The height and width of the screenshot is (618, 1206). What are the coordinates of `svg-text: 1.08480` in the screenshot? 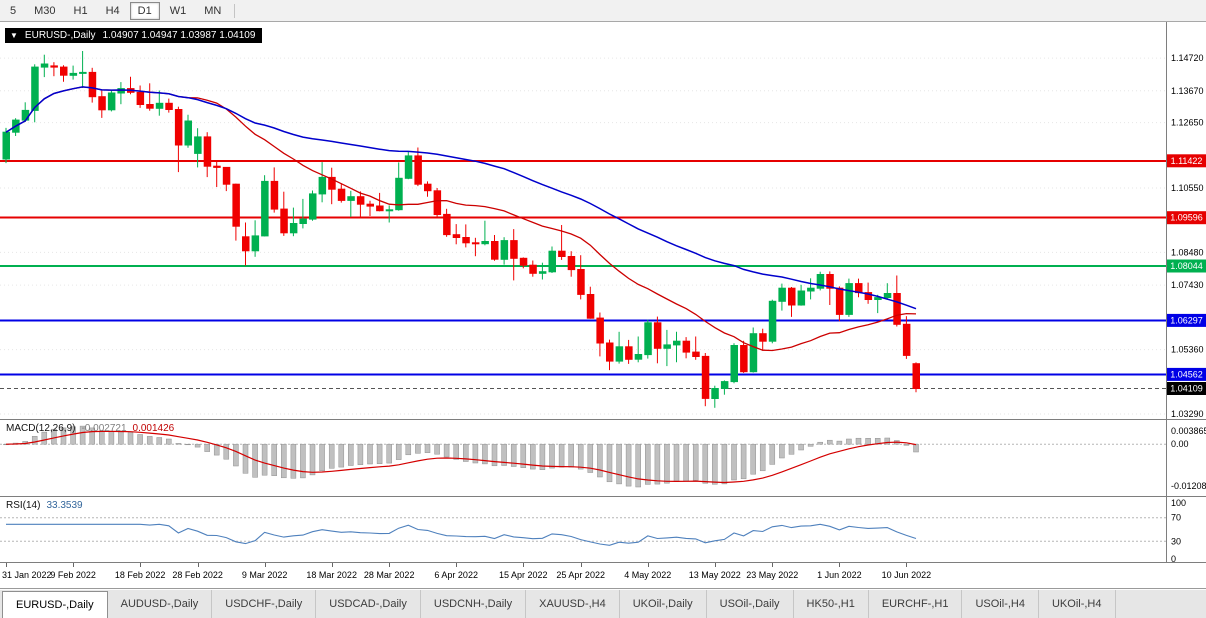 It's located at (1187, 252).